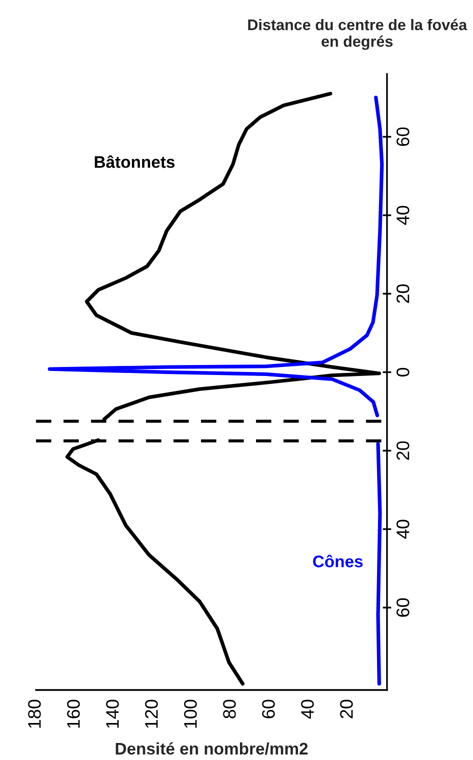 The height and width of the screenshot is (760, 473). Describe the element at coordinates (338, 561) in the screenshot. I see `series-label: Cônes` at that location.